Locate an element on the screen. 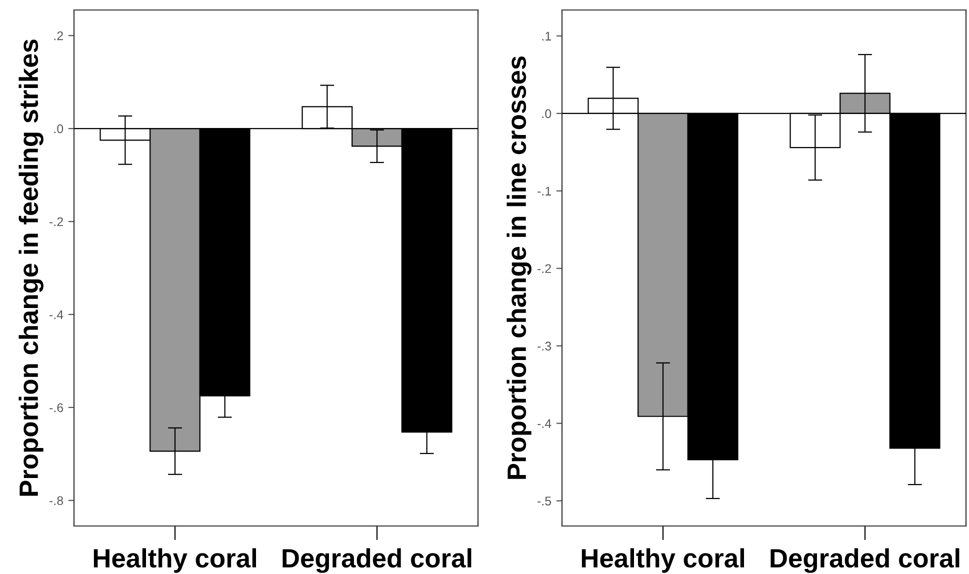 The image size is (969, 574). y-tick-label: -.1 is located at coordinates (544, 191).